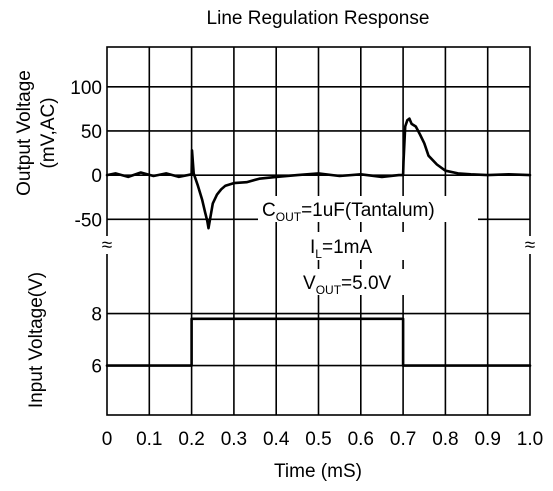 The height and width of the screenshot is (491, 553). What do you see at coordinates (276, 439) in the screenshot?
I see `x-tick-label: 0.4` at bounding box center [276, 439].